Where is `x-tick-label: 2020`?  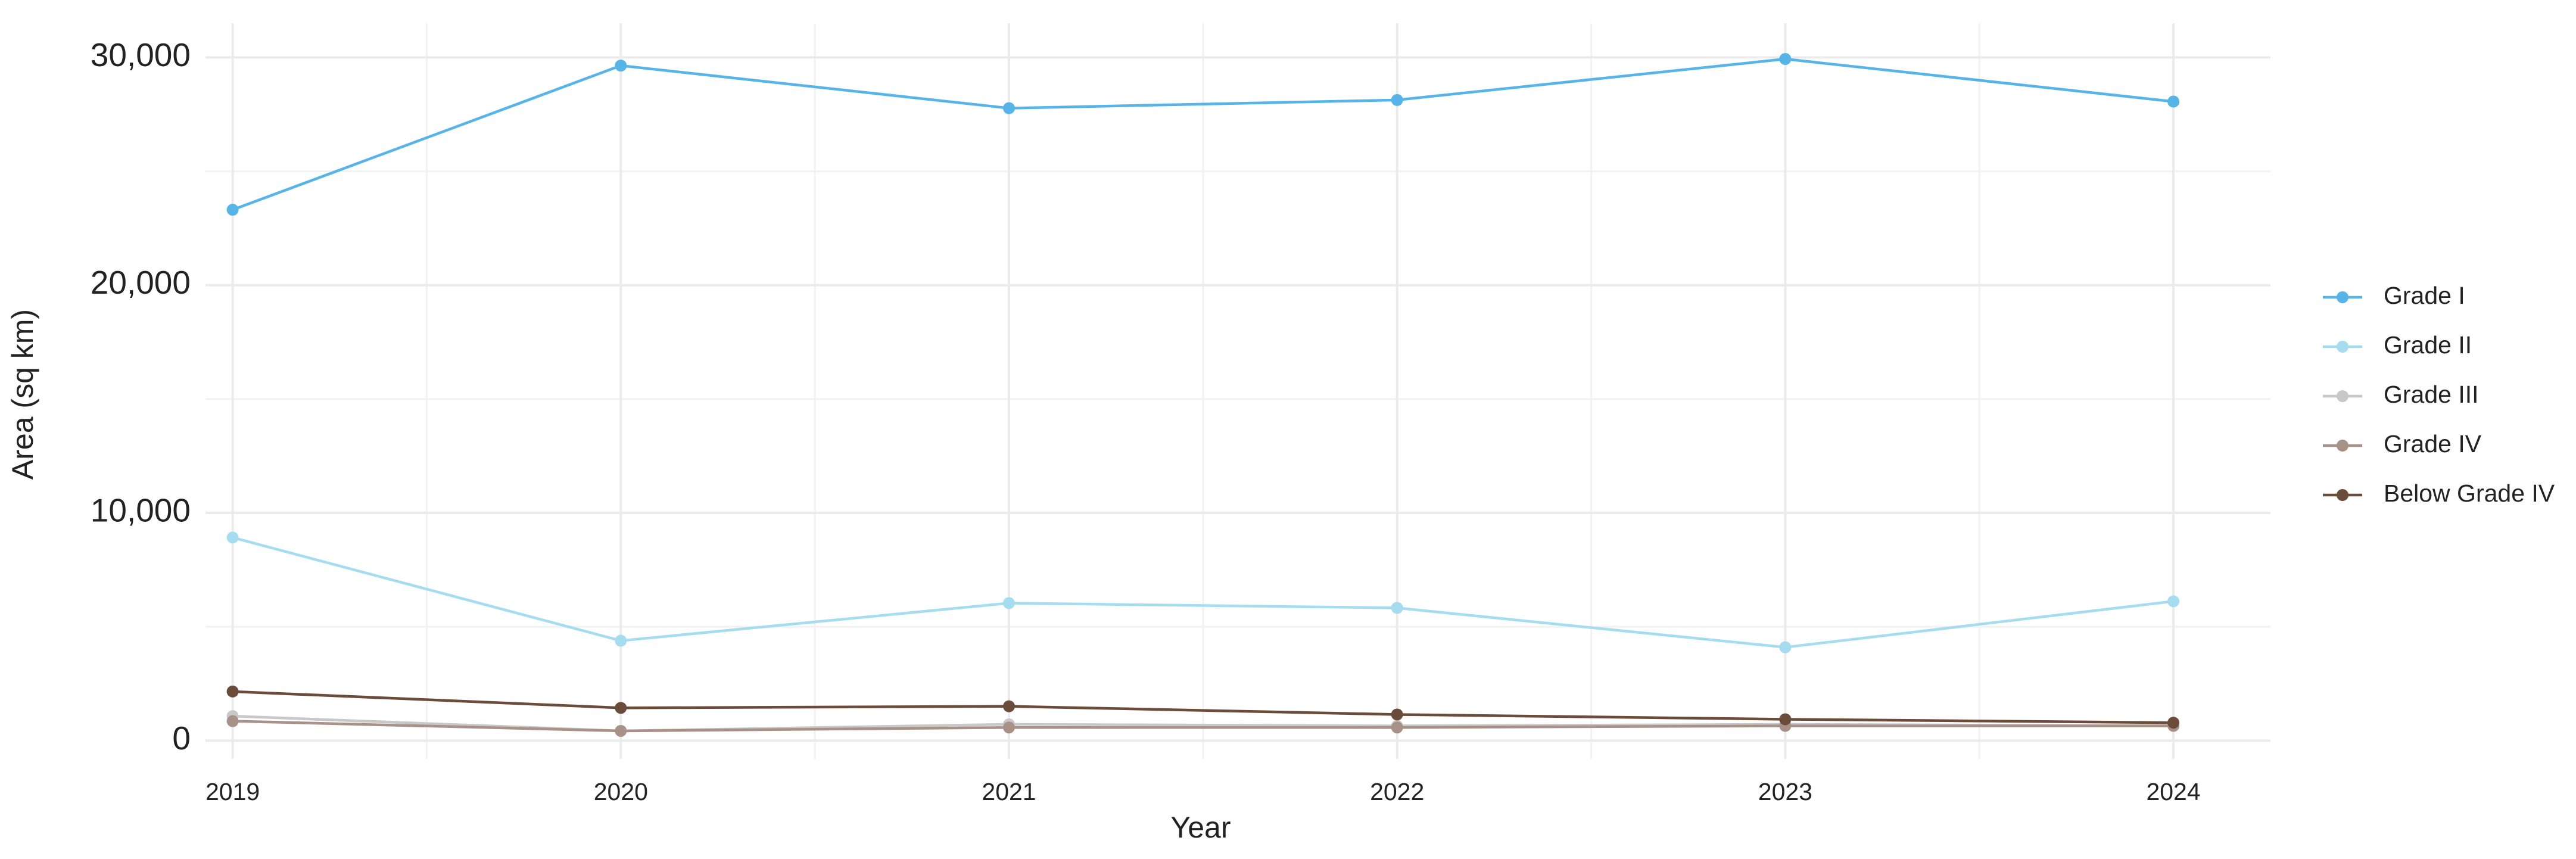
x-tick-label: 2020 is located at coordinates (621, 791).